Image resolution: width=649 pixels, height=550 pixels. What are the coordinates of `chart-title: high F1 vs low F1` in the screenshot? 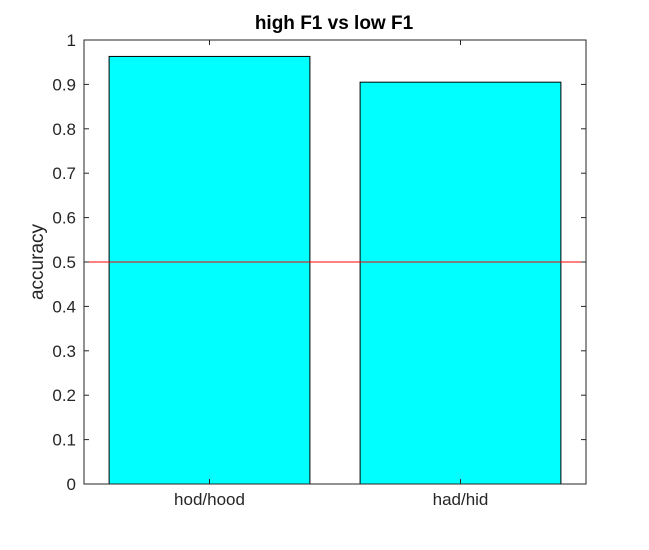 It's located at (334, 23).